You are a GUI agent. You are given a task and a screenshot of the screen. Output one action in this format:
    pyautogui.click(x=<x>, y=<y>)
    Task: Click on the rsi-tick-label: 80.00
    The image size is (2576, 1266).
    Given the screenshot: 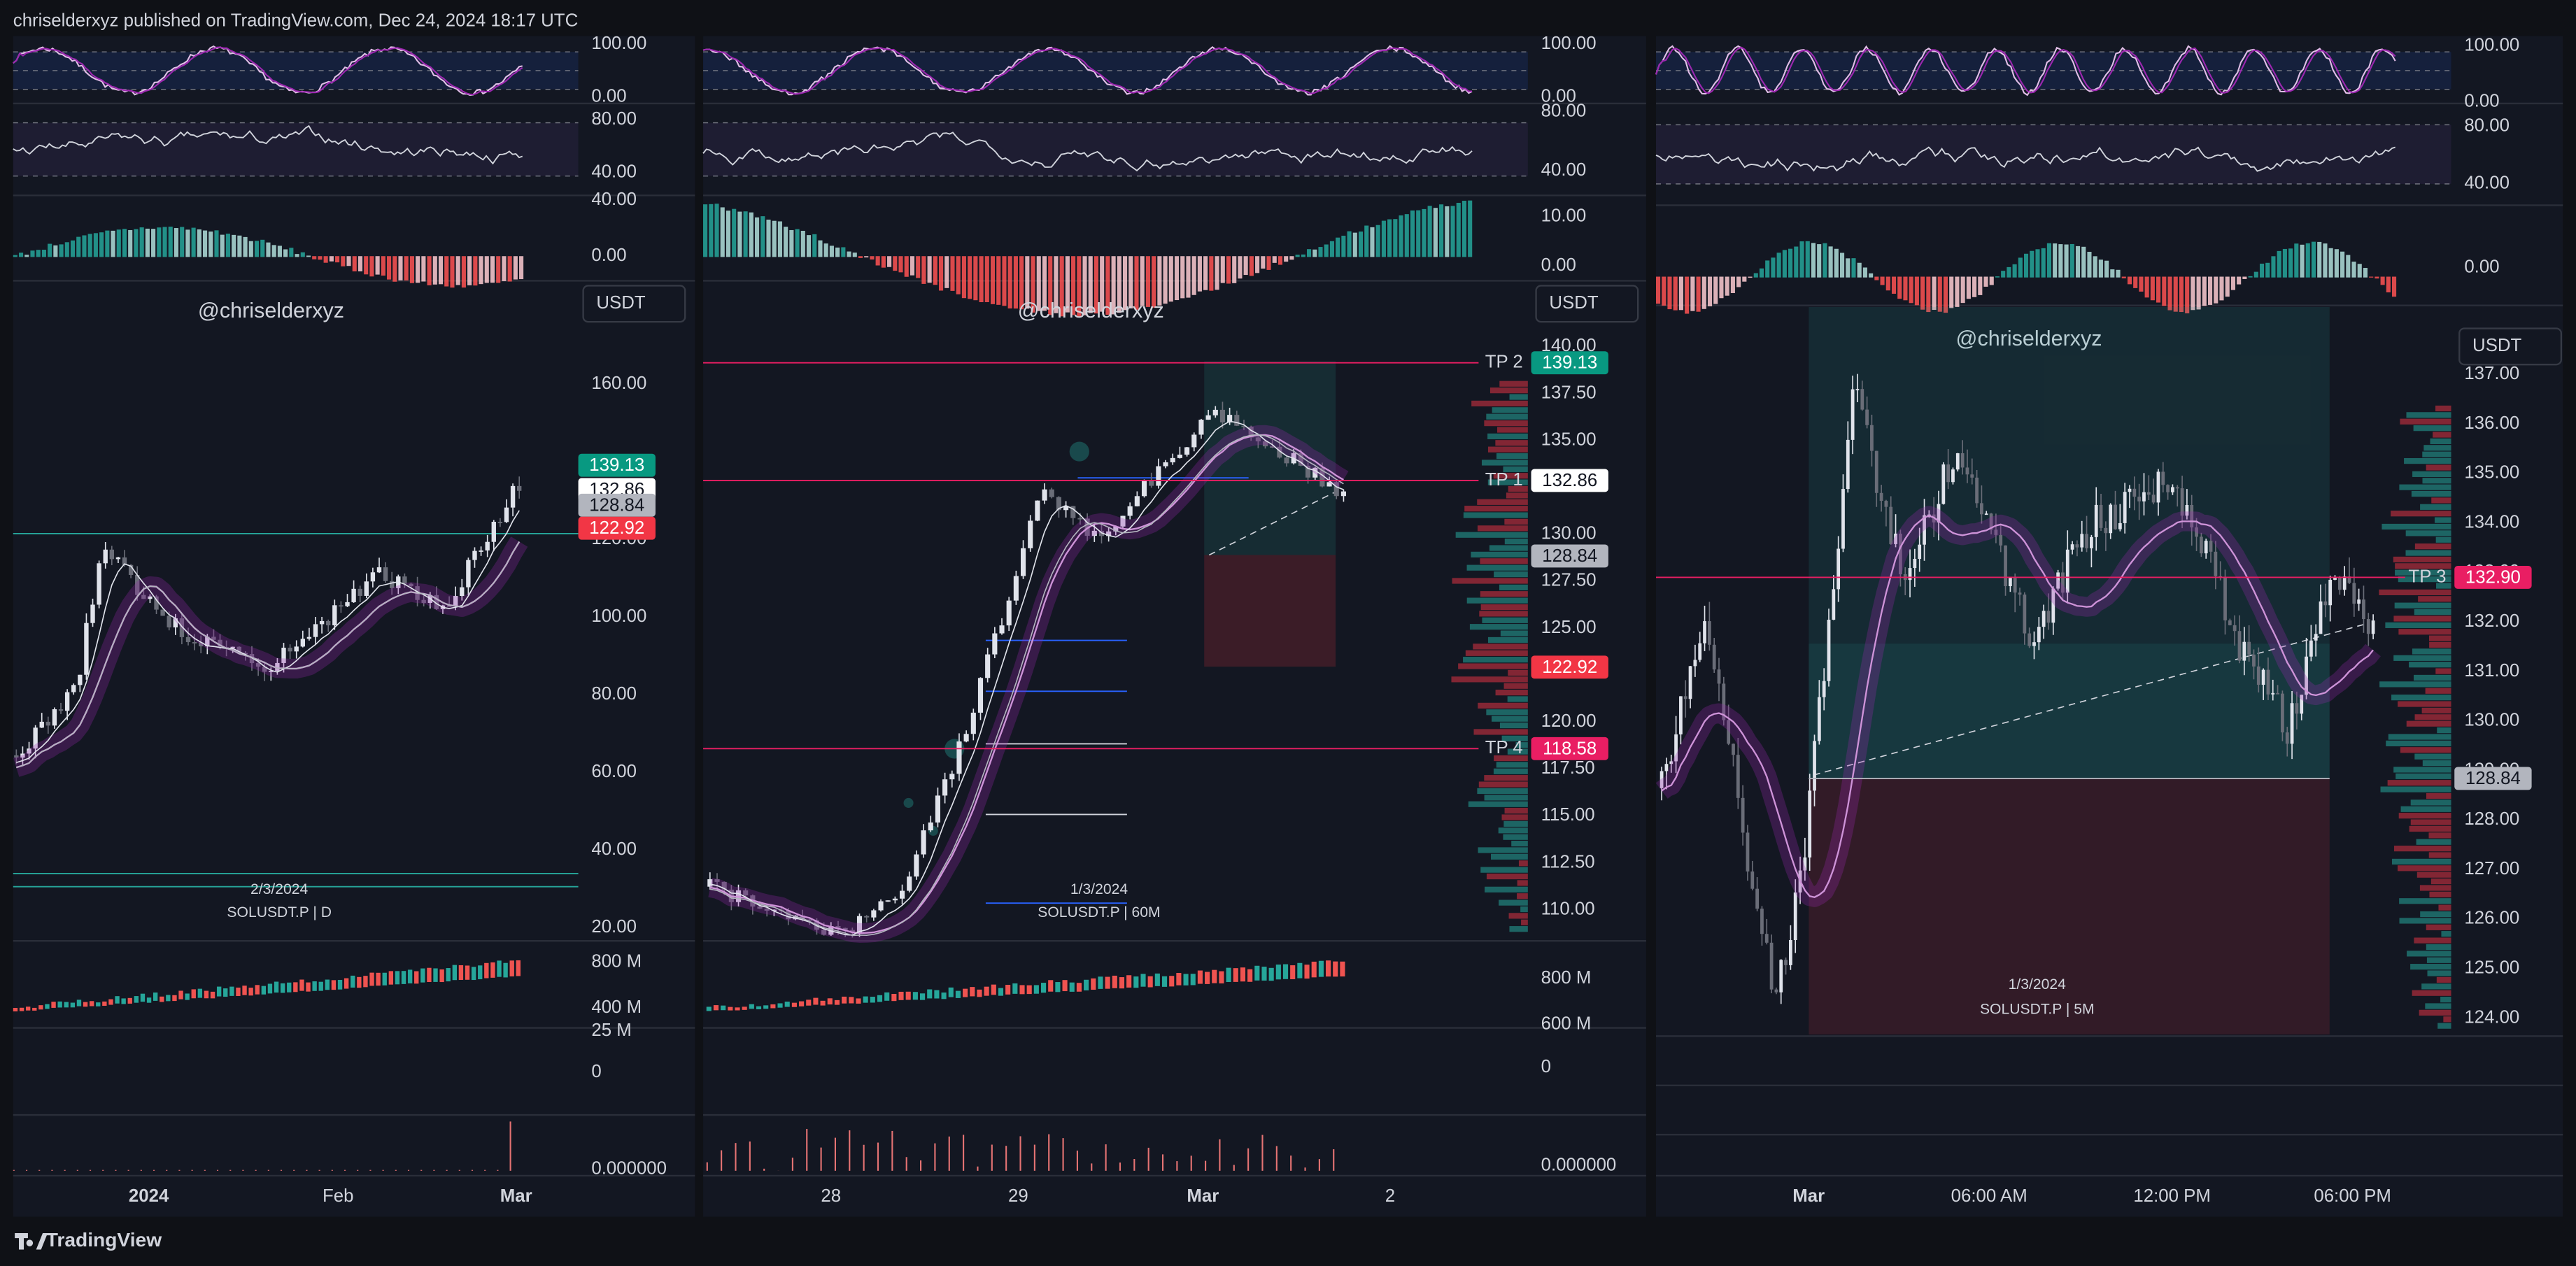 What is the action you would take?
    pyautogui.click(x=2487, y=126)
    